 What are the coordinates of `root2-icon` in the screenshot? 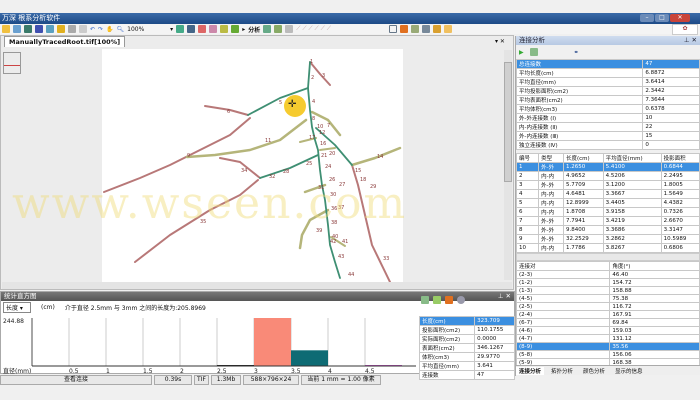 It's located at (278, 29).